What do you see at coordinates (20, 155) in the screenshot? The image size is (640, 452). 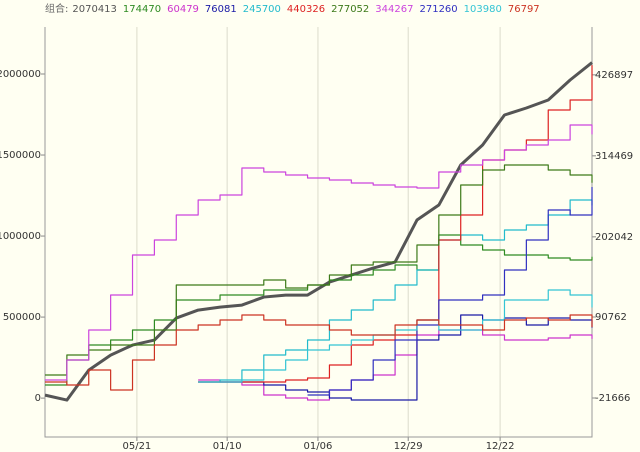 I see `y-tick-label: 1500000` at bounding box center [20, 155].